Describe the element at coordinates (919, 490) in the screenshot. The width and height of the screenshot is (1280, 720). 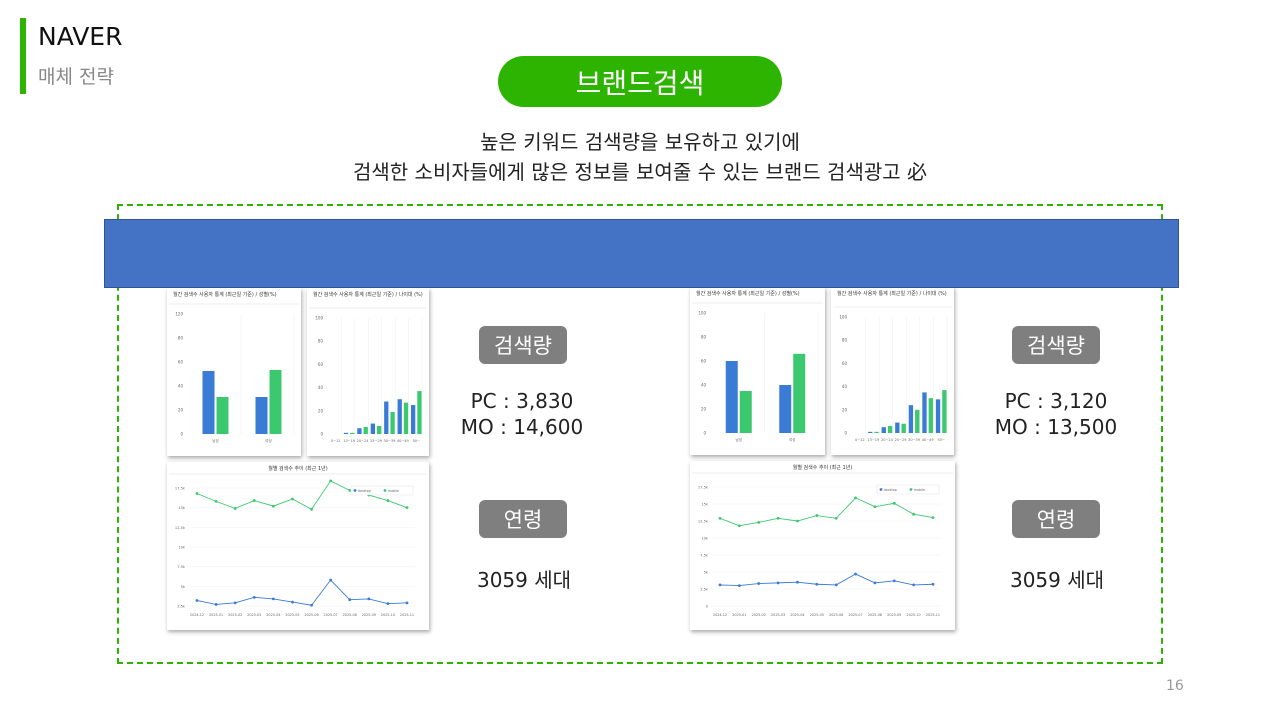
I see `legend-label: mobile` at that location.